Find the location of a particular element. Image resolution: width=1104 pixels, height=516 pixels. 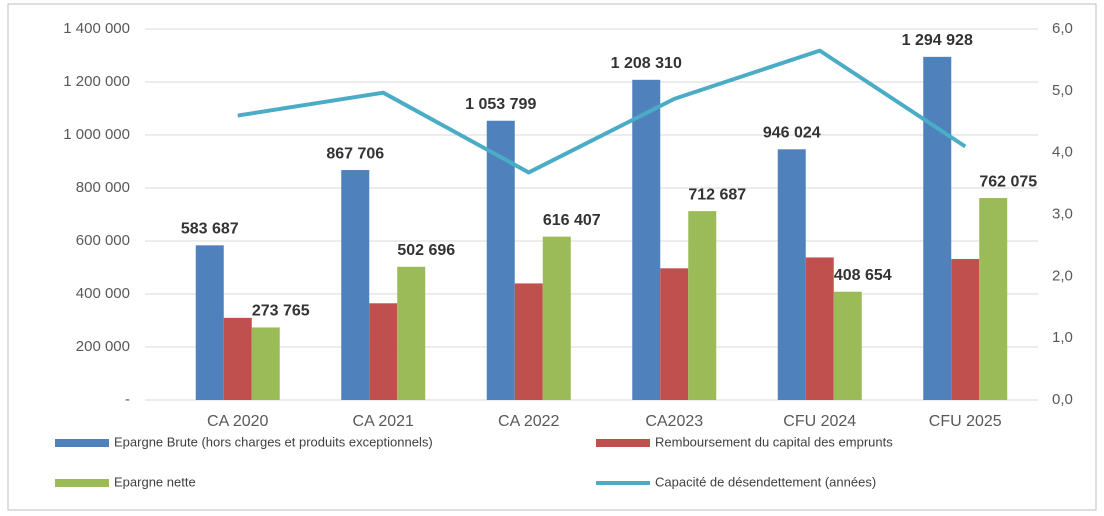

y2-tick-label: 3,0 is located at coordinates (1062, 213).